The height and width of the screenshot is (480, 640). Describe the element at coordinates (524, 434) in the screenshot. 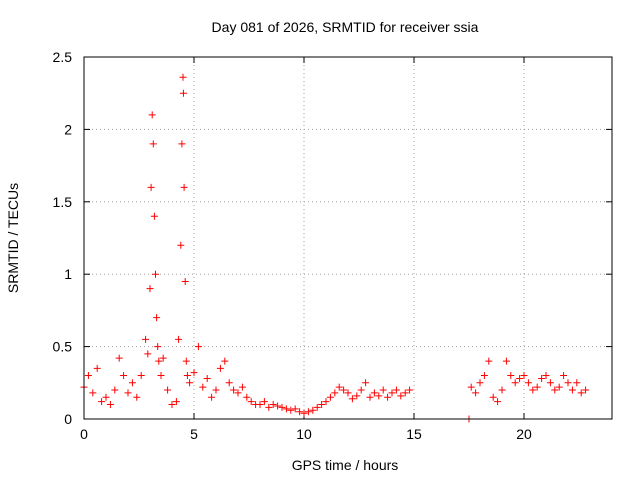

I see `x-tick-label: 20` at that location.